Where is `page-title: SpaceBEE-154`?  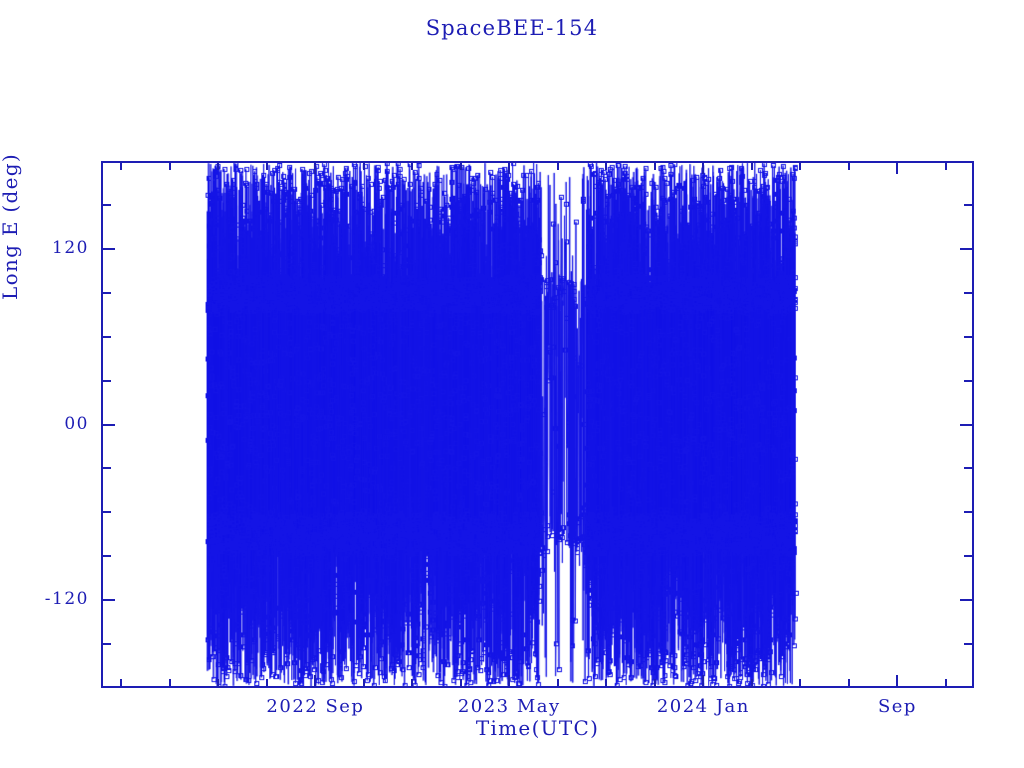 page-title: SpaceBEE-154 is located at coordinates (512, 28).